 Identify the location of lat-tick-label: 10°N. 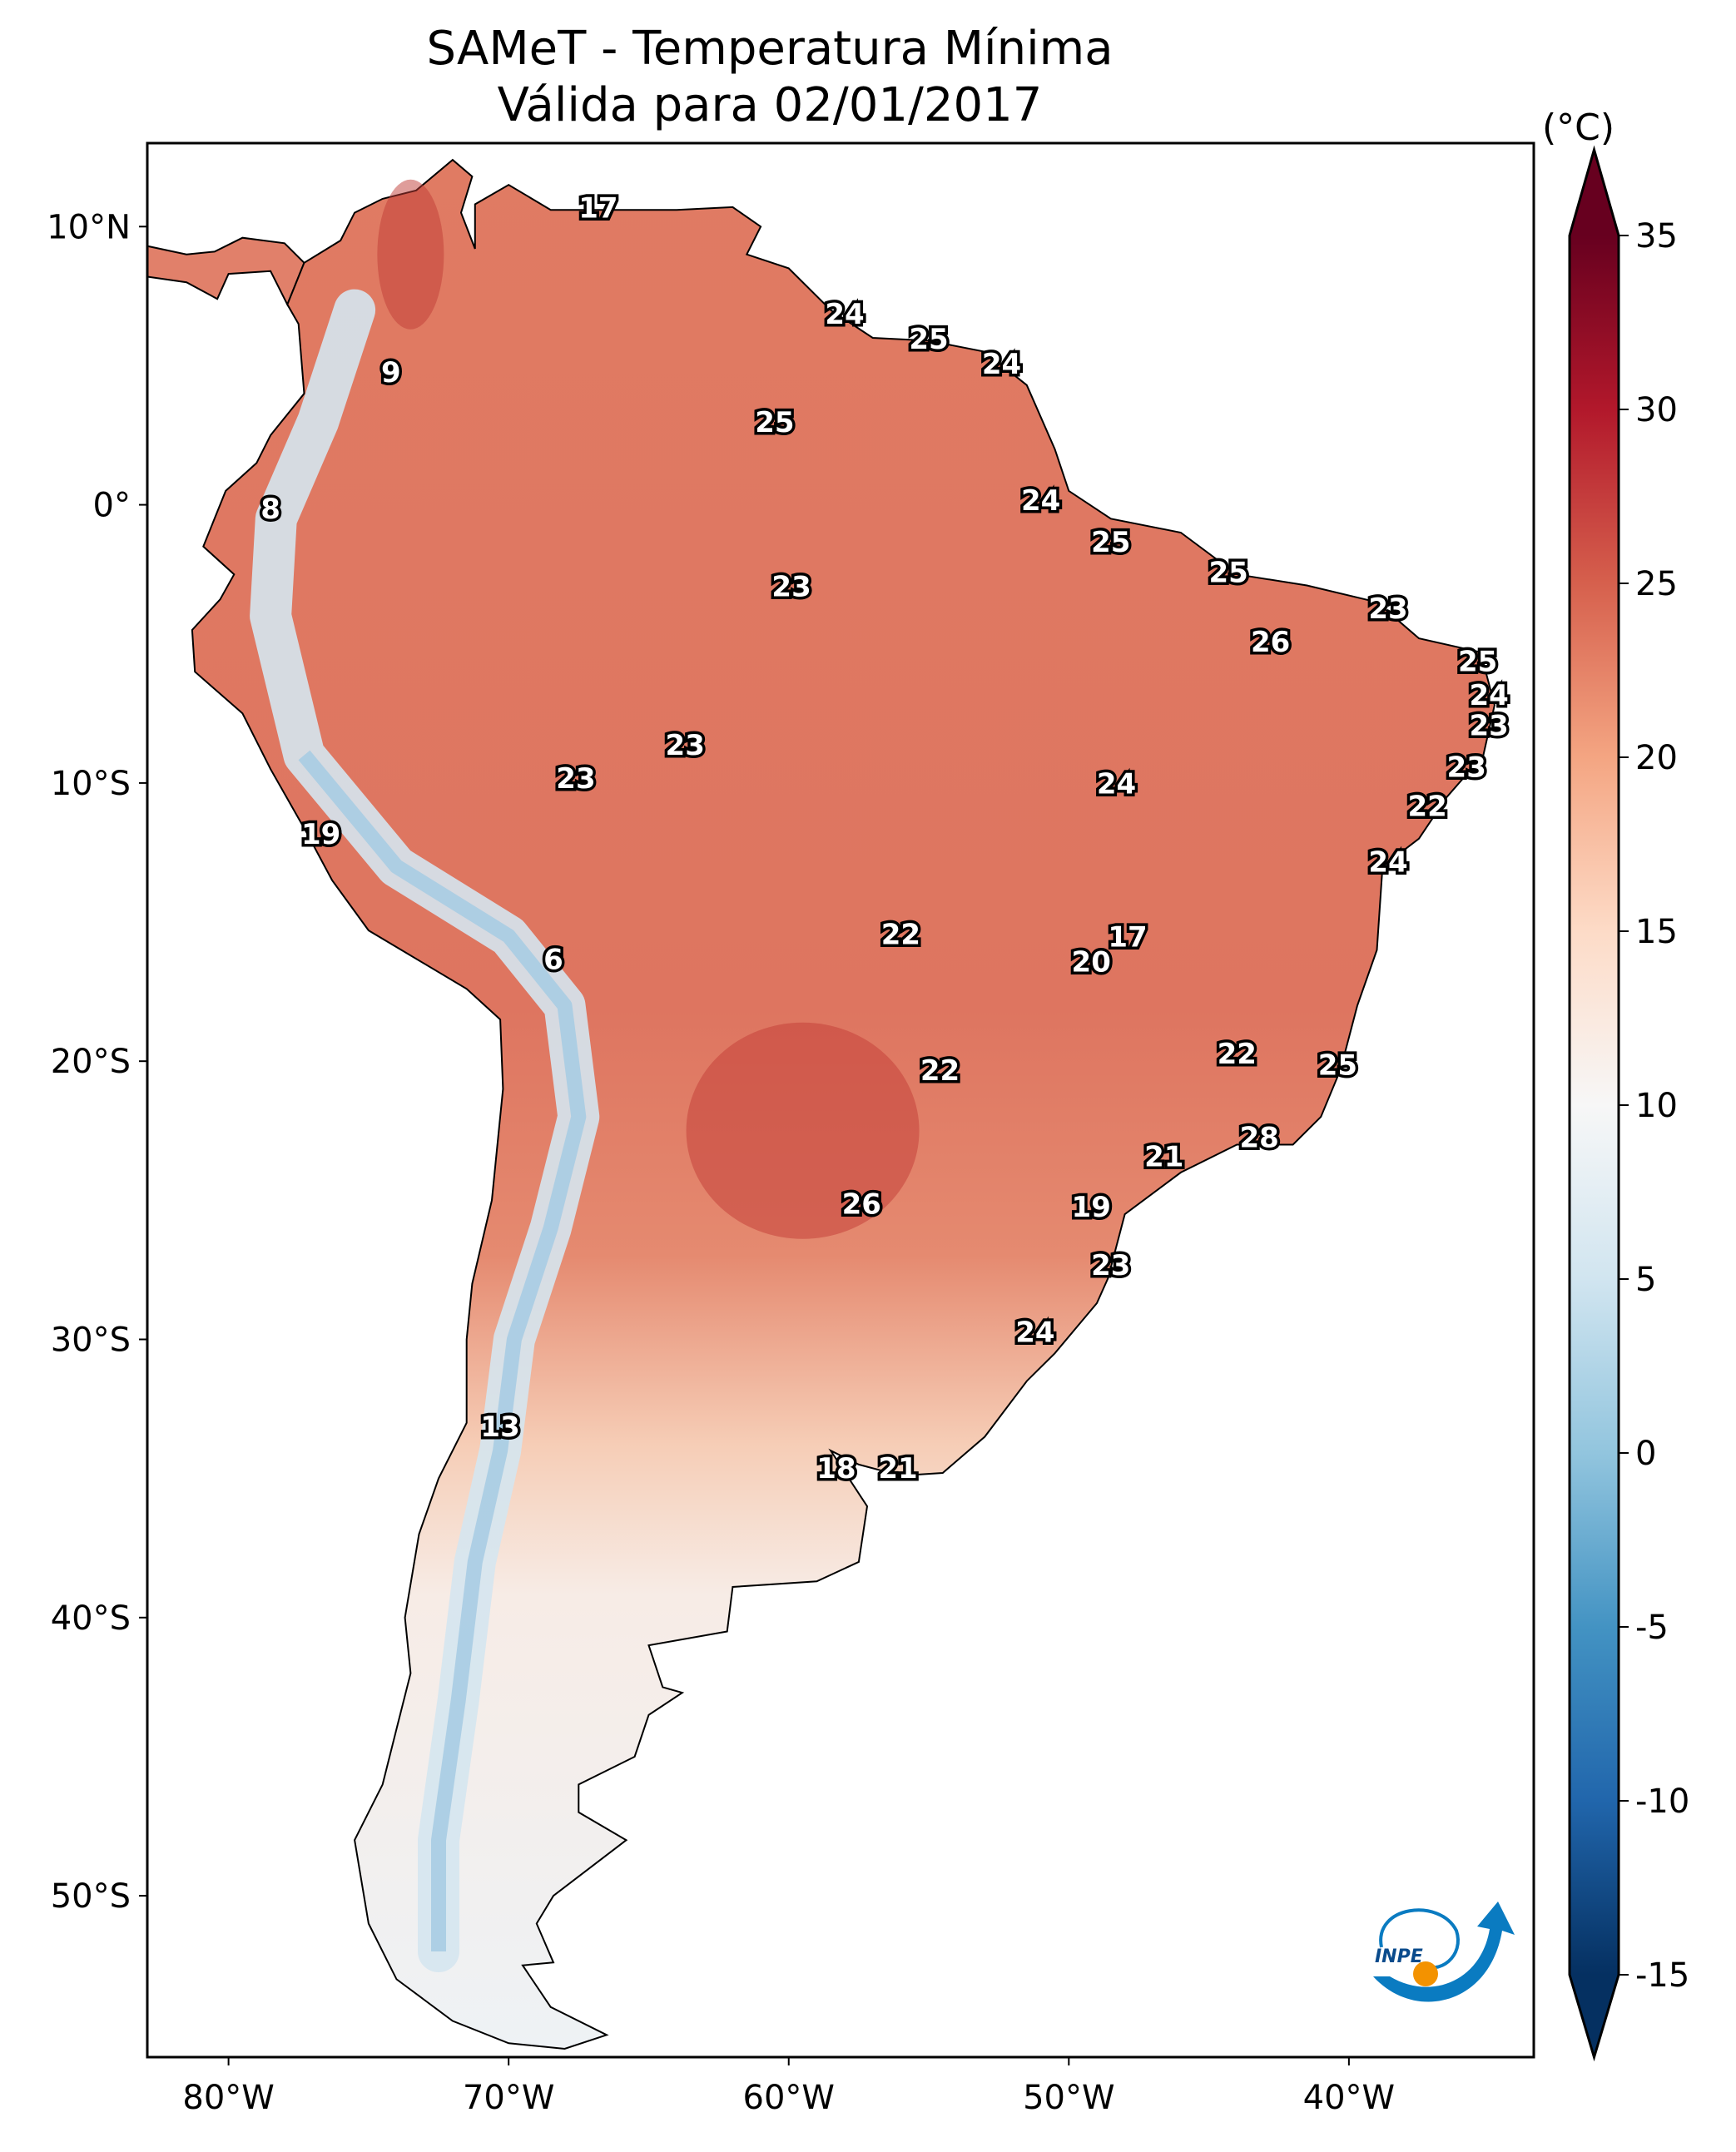
(89, 227).